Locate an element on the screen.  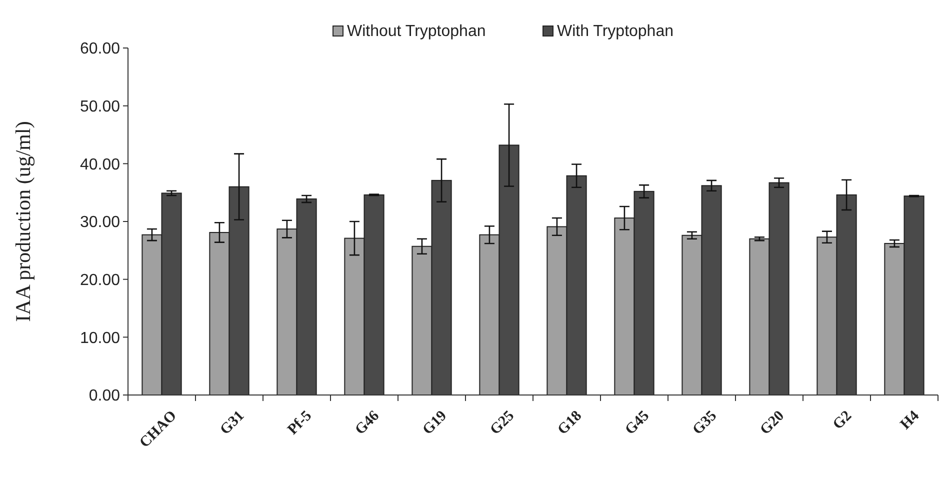
x-tick-label: G19 is located at coordinates (435, 423).